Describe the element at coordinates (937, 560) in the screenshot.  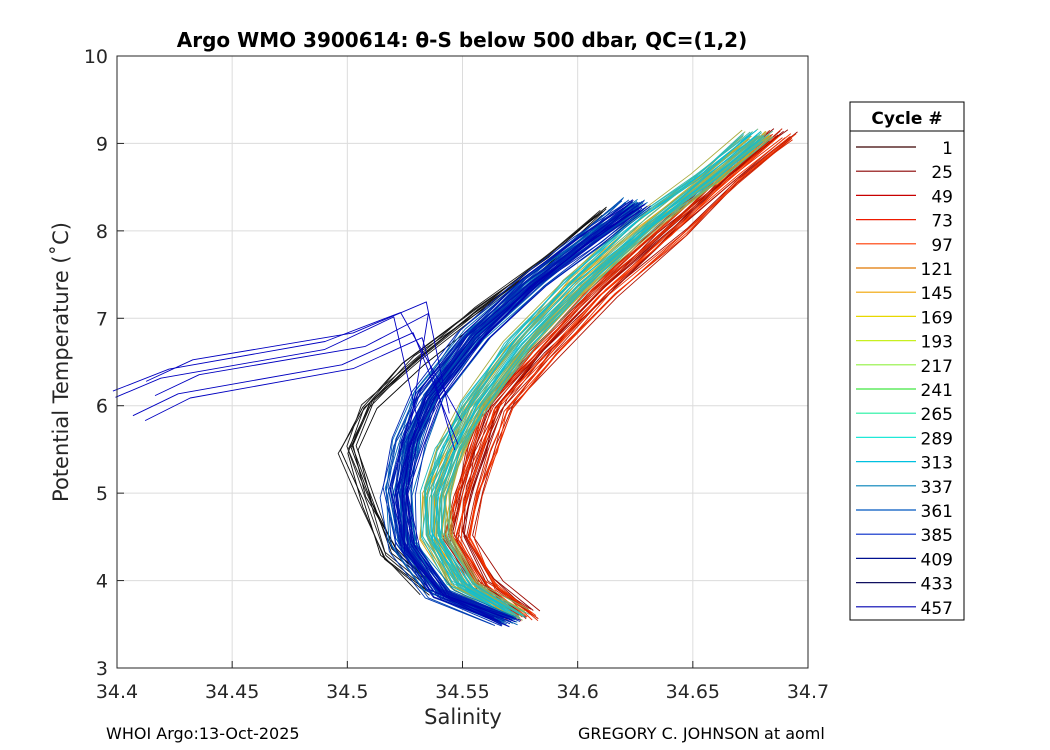
I see `legend-label: 409` at that location.